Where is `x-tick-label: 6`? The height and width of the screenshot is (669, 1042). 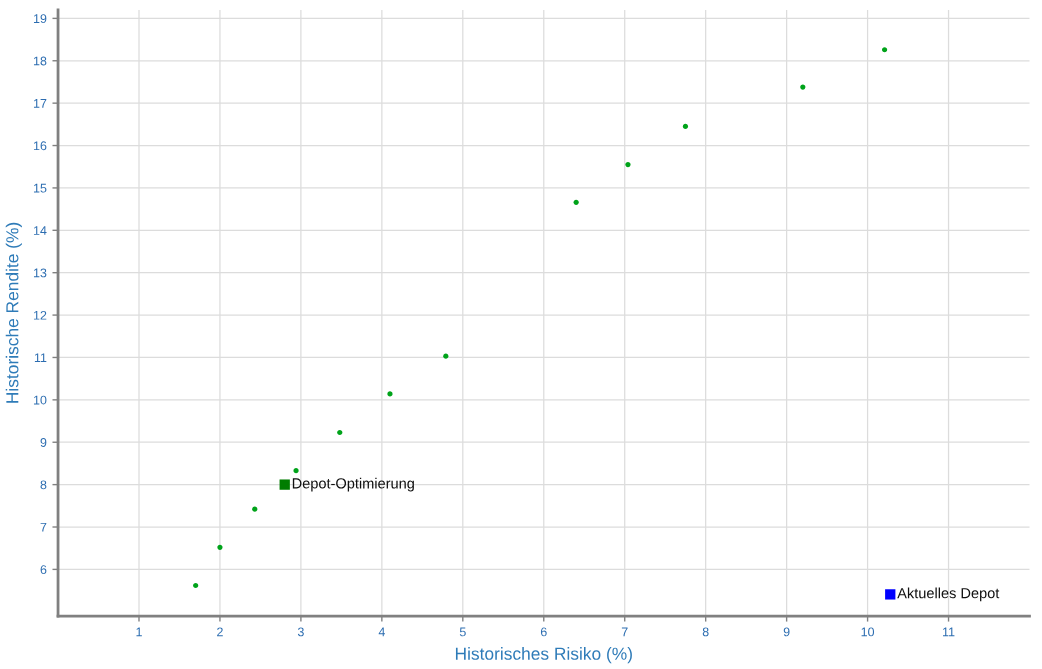
x-tick-label: 6 is located at coordinates (543, 632).